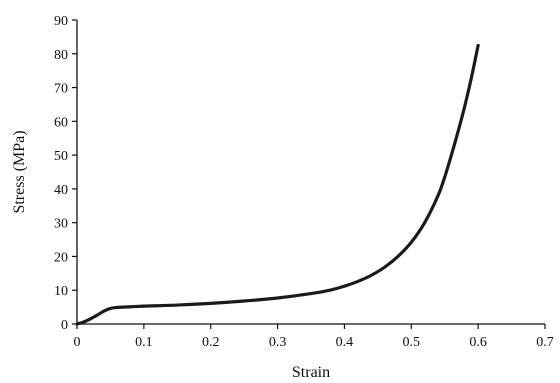 The height and width of the screenshot is (383, 560). Describe the element at coordinates (314, 337) in the screenshot. I see `x-axis-ticks: 0 0.1 0.2 0.3 0.4 0.5 0.6 0.7` at that location.